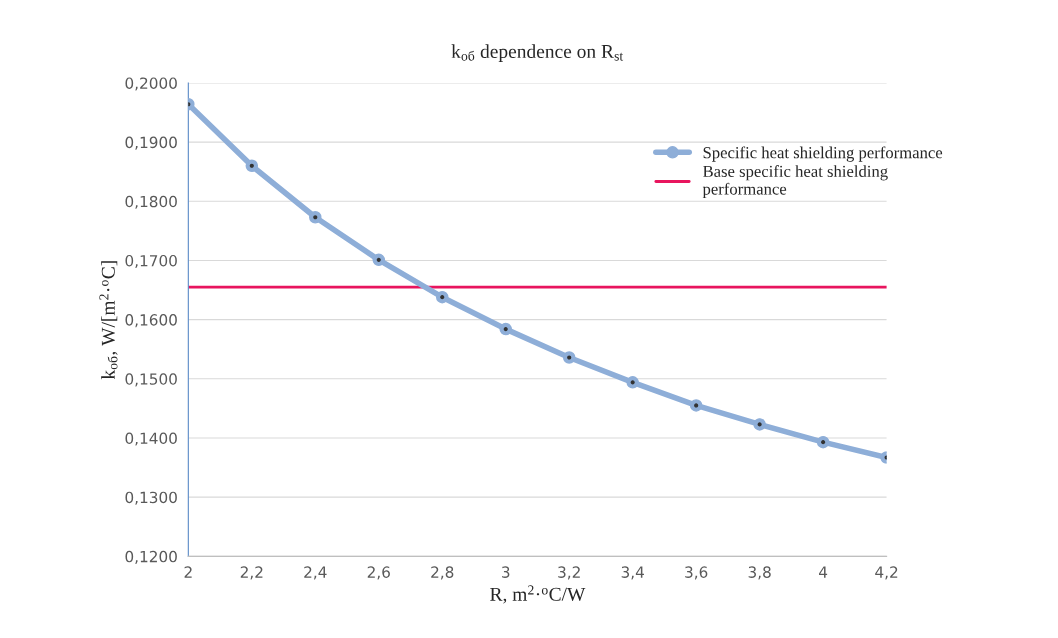  What do you see at coordinates (151, 84) in the screenshot?
I see `y-tick-label: 0,2000` at bounding box center [151, 84].